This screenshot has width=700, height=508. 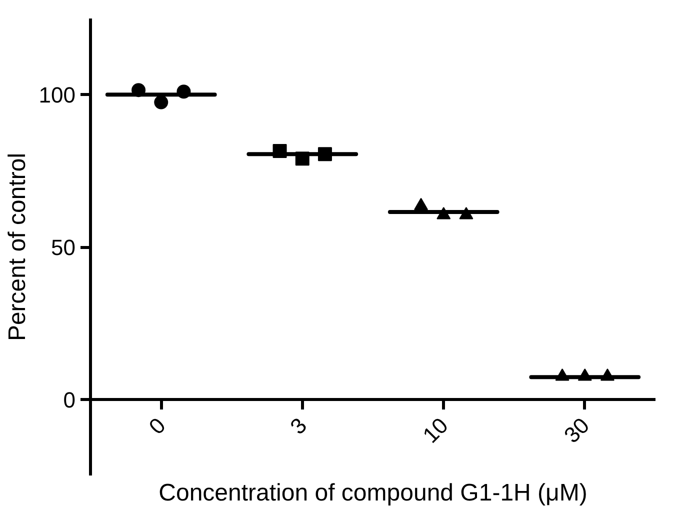 I want to click on x-tick-label: 3, so click(x=298, y=426).